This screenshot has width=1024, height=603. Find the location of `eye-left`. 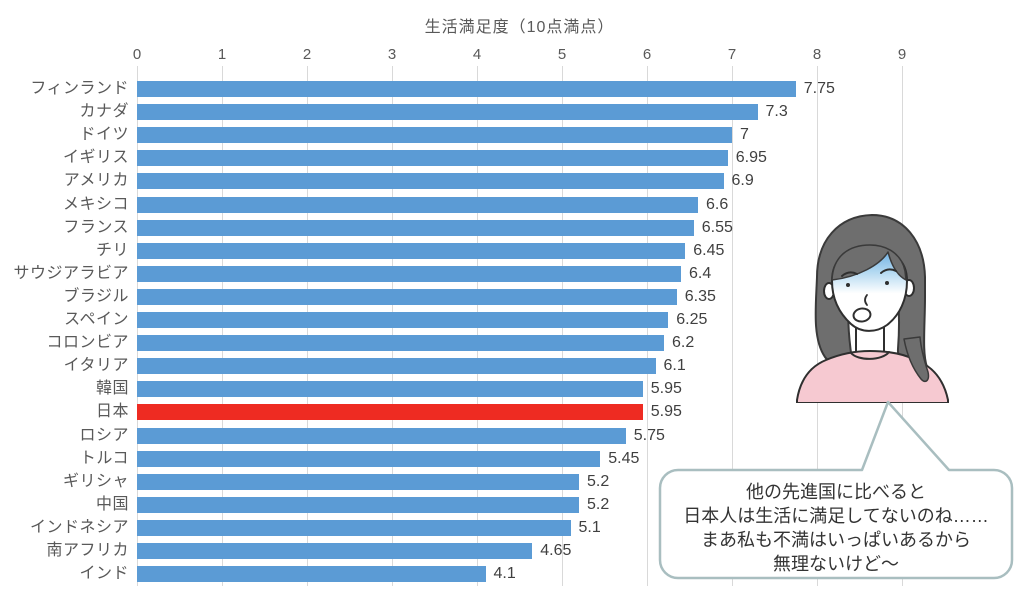

eye-left is located at coordinates (848, 285).